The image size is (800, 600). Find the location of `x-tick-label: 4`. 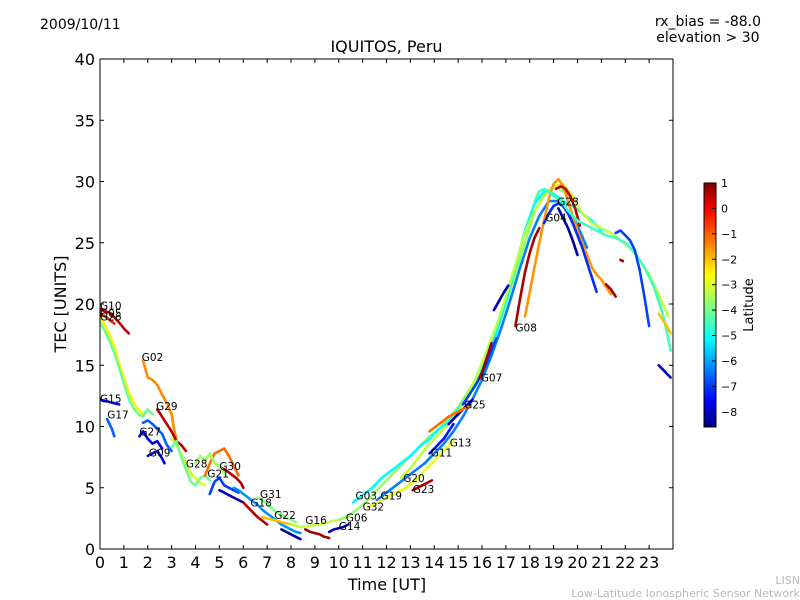

x-tick-label: 4 is located at coordinates (195, 562).